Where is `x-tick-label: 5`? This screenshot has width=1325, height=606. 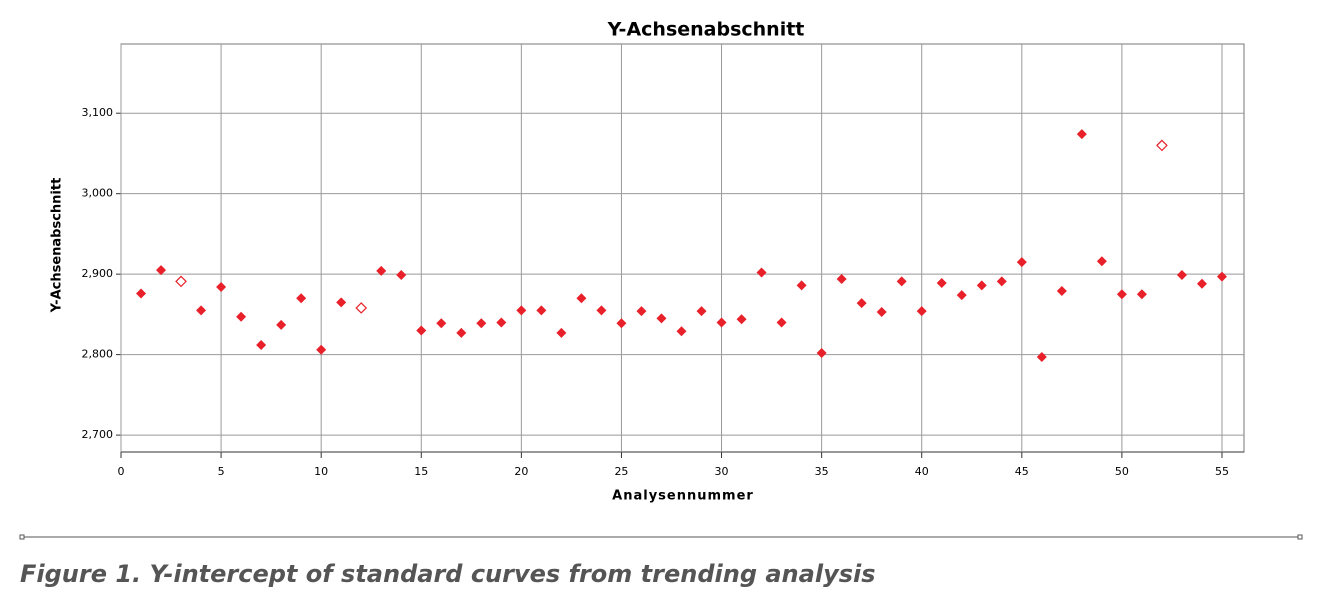 x-tick-label: 5 is located at coordinates (221, 471).